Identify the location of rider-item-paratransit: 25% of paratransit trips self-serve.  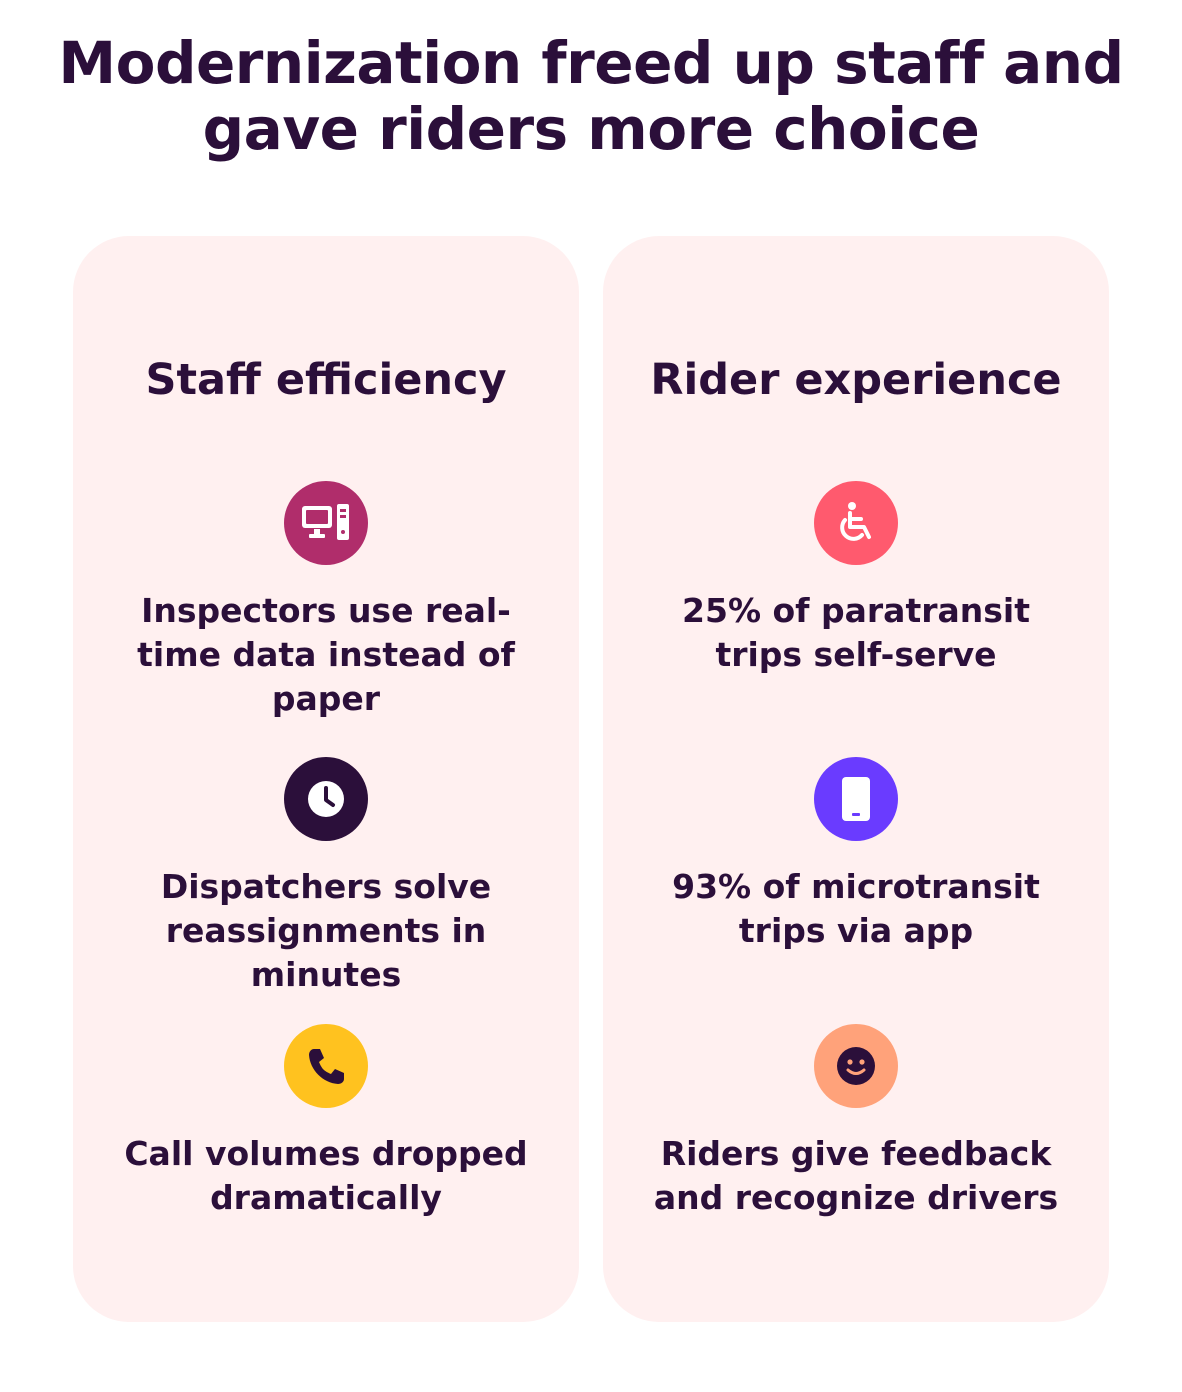
(856, 579).